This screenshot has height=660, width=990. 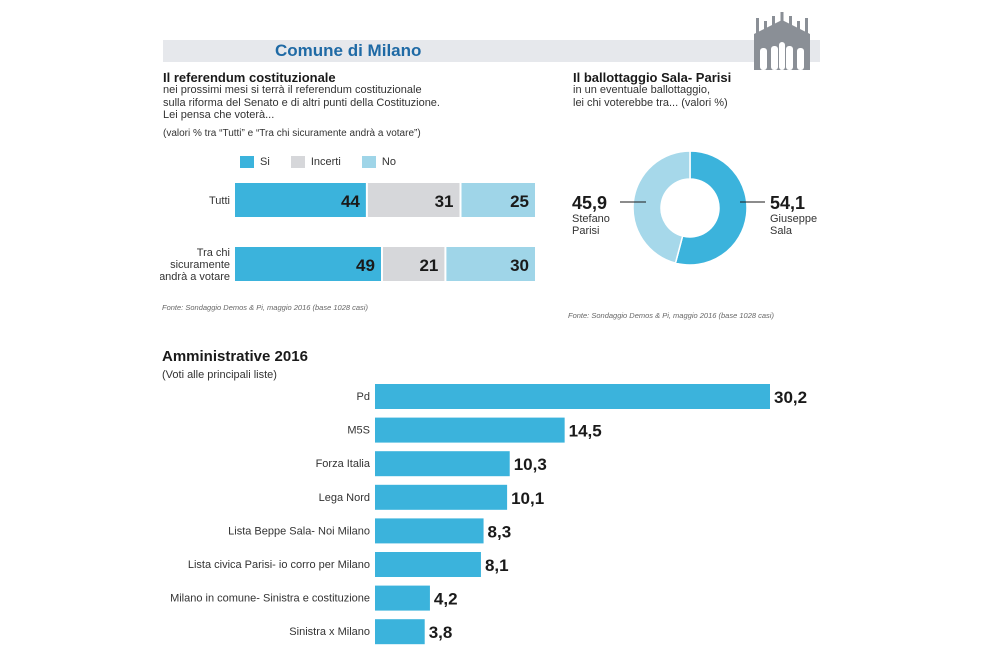 I want to click on category-label: Tra chi, so click(x=213, y=253).